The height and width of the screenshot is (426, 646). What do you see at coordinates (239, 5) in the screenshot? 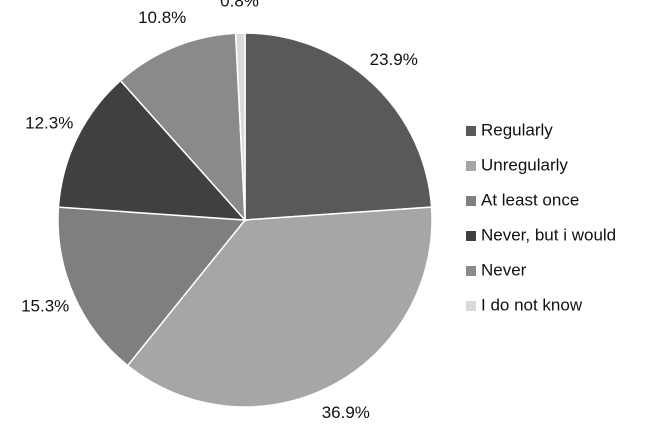
I see `data-label: 0.8%` at bounding box center [239, 5].